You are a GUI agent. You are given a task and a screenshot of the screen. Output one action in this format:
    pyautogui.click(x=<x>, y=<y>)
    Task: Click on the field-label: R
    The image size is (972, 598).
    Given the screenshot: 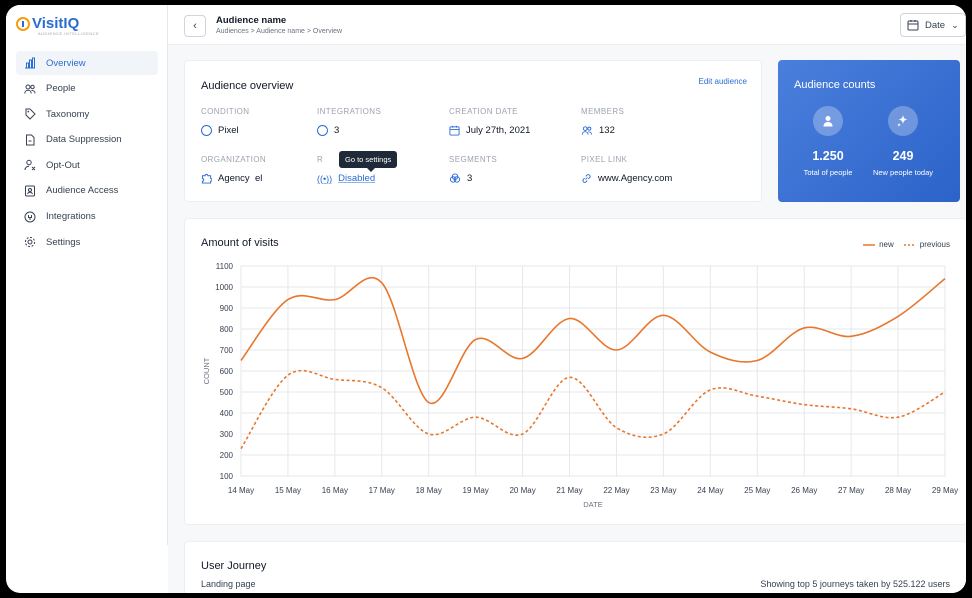 What is the action you would take?
    pyautogui.click(x=320, y=159)
    